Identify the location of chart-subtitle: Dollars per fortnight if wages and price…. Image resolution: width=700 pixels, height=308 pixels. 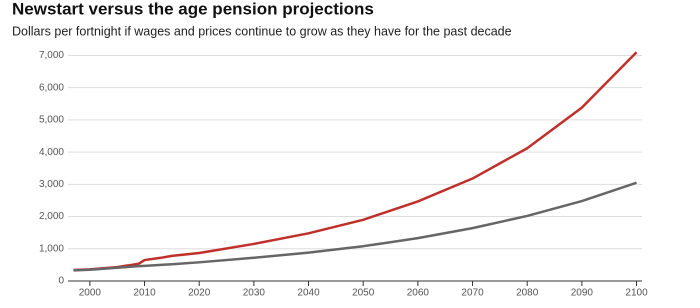
(262, 31).